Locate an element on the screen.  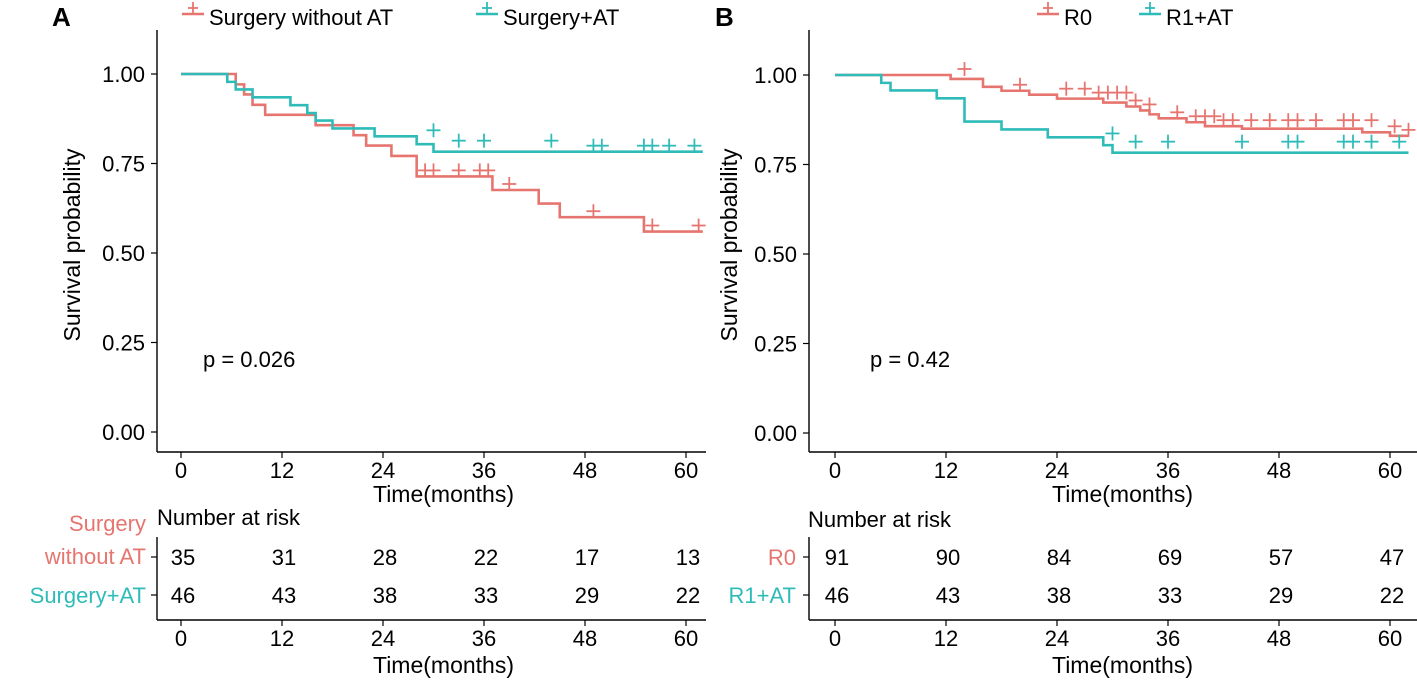
risk-value: 17 is located at coordinates (587, 557).